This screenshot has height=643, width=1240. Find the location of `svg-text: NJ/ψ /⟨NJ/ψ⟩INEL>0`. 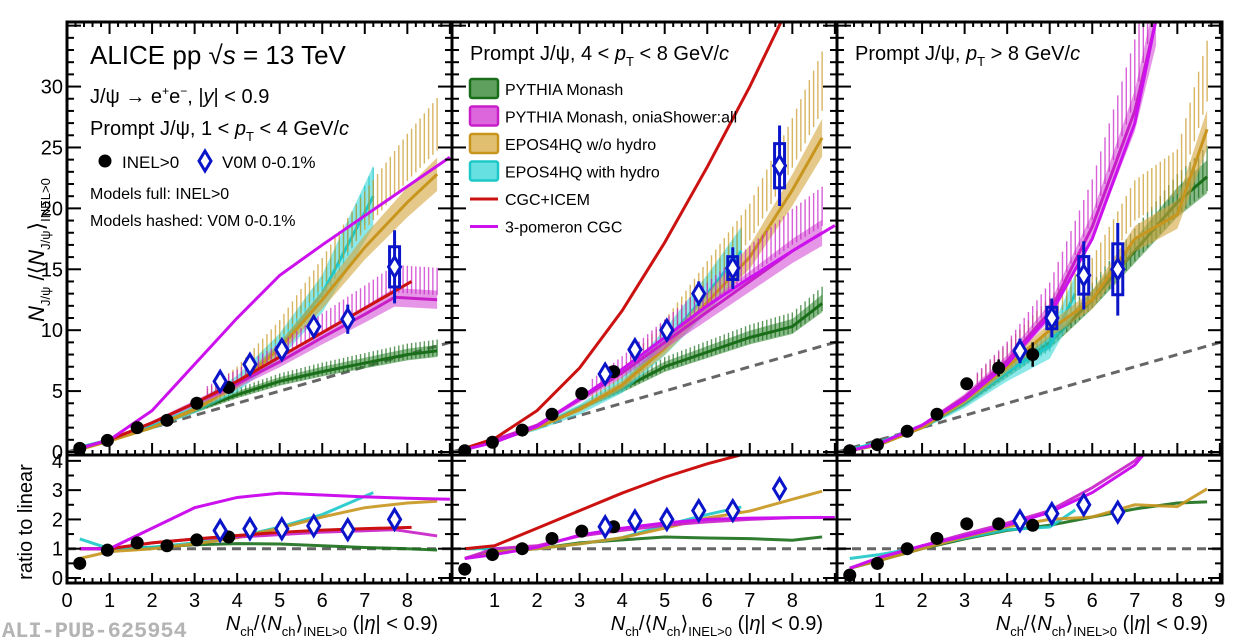

svg-text: NJ/ψ /⟨NJ/ψ⟩INEL>0 is located at coordinates (38, 250).